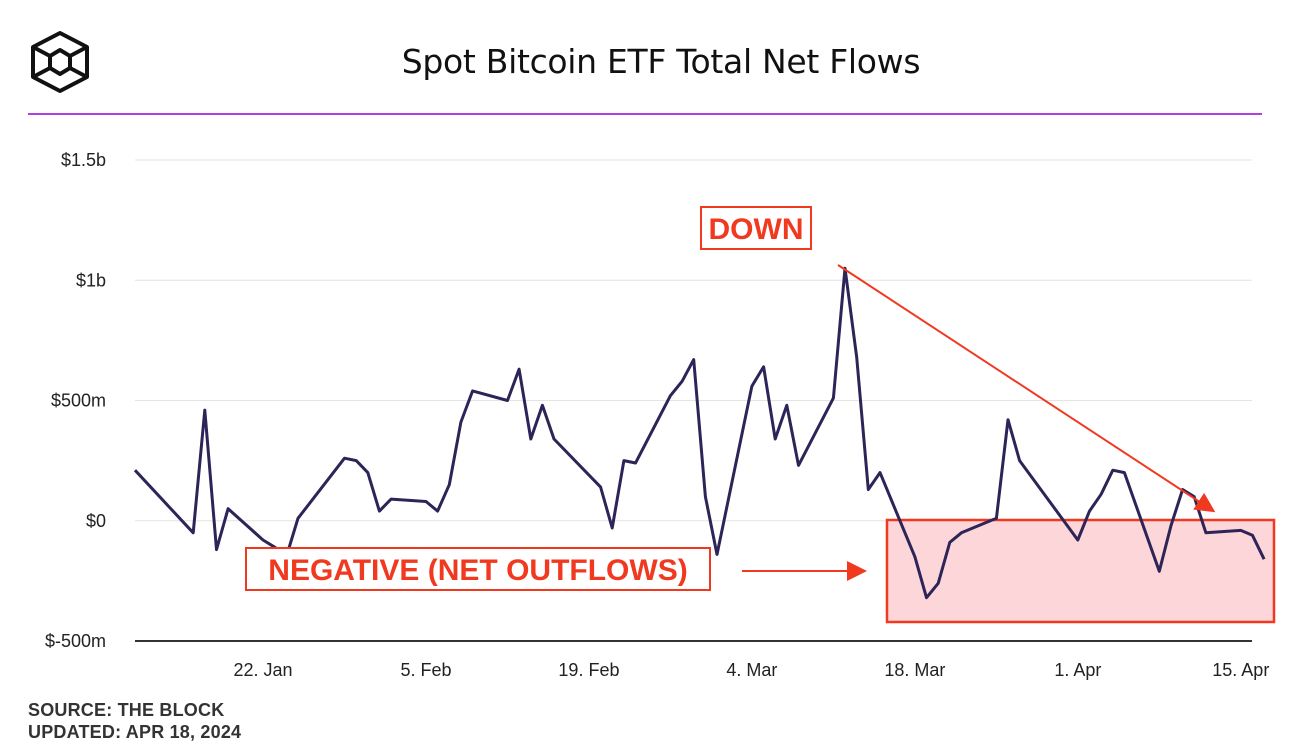  What do you see at coordinates (425, 670) in the screenshot?
I see `x-tick-label: 5. Feb` at bounding box center [425, 670].